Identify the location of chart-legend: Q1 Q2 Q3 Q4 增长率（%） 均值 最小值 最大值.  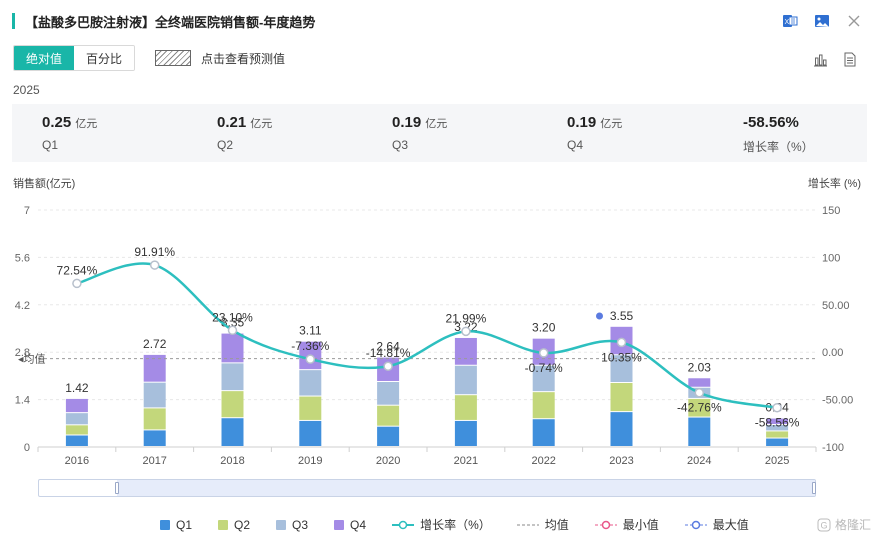
(467, 524).